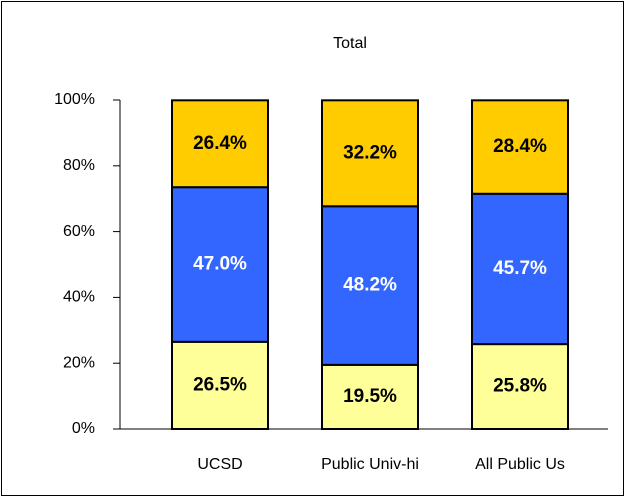 This screenshot has width=626, height=498. I want to click on y-tick-label: 80%, so click(79, 165).